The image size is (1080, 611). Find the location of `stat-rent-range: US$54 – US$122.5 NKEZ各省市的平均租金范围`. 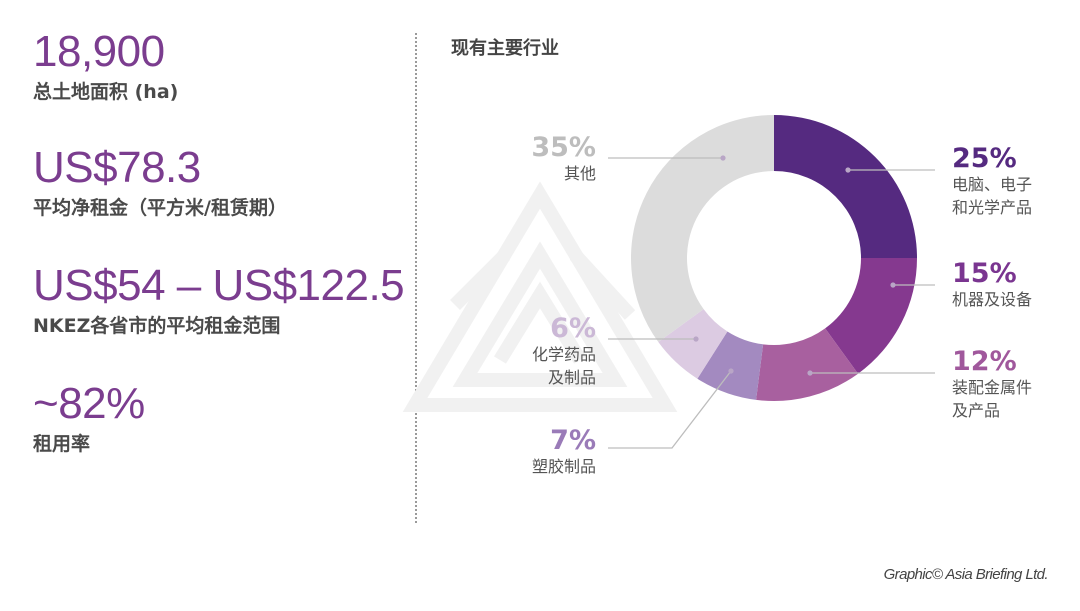

stat-rent-range: US$54 – US$122.5 NKEZ各省市的平均租金范围 is located at coordinates (219, 299).